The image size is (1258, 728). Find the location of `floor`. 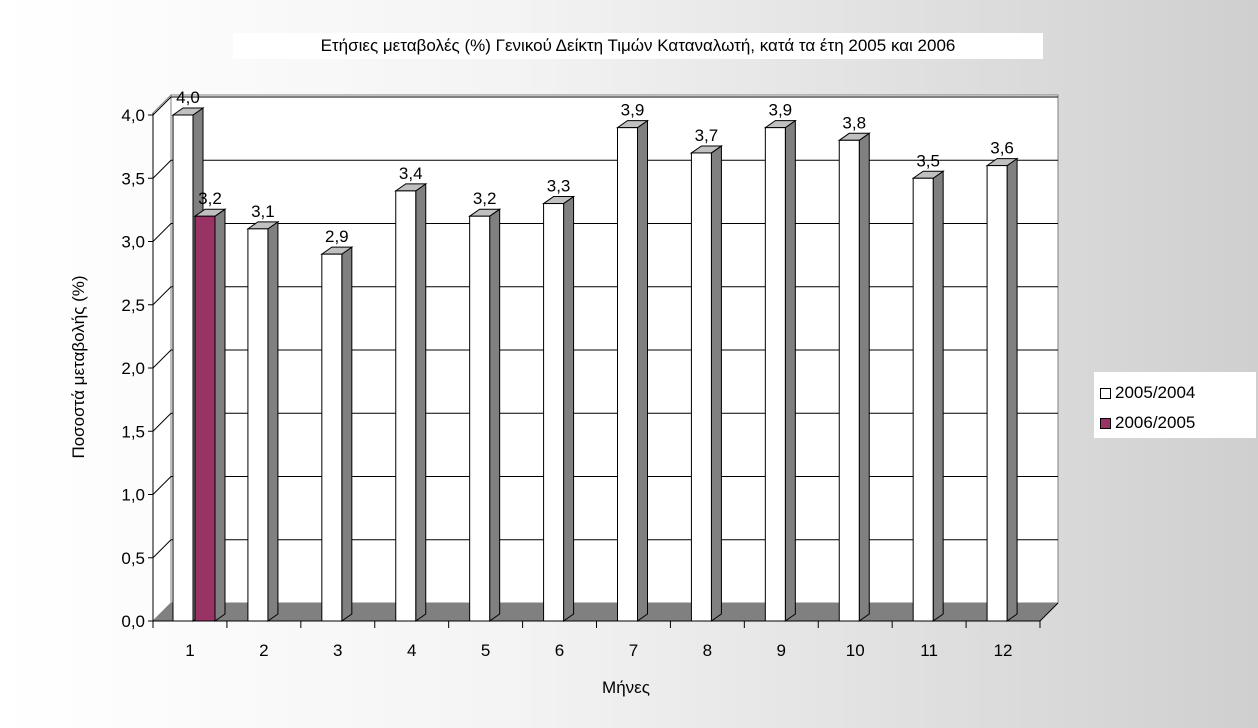

floor is located at coordinates (605, 612).